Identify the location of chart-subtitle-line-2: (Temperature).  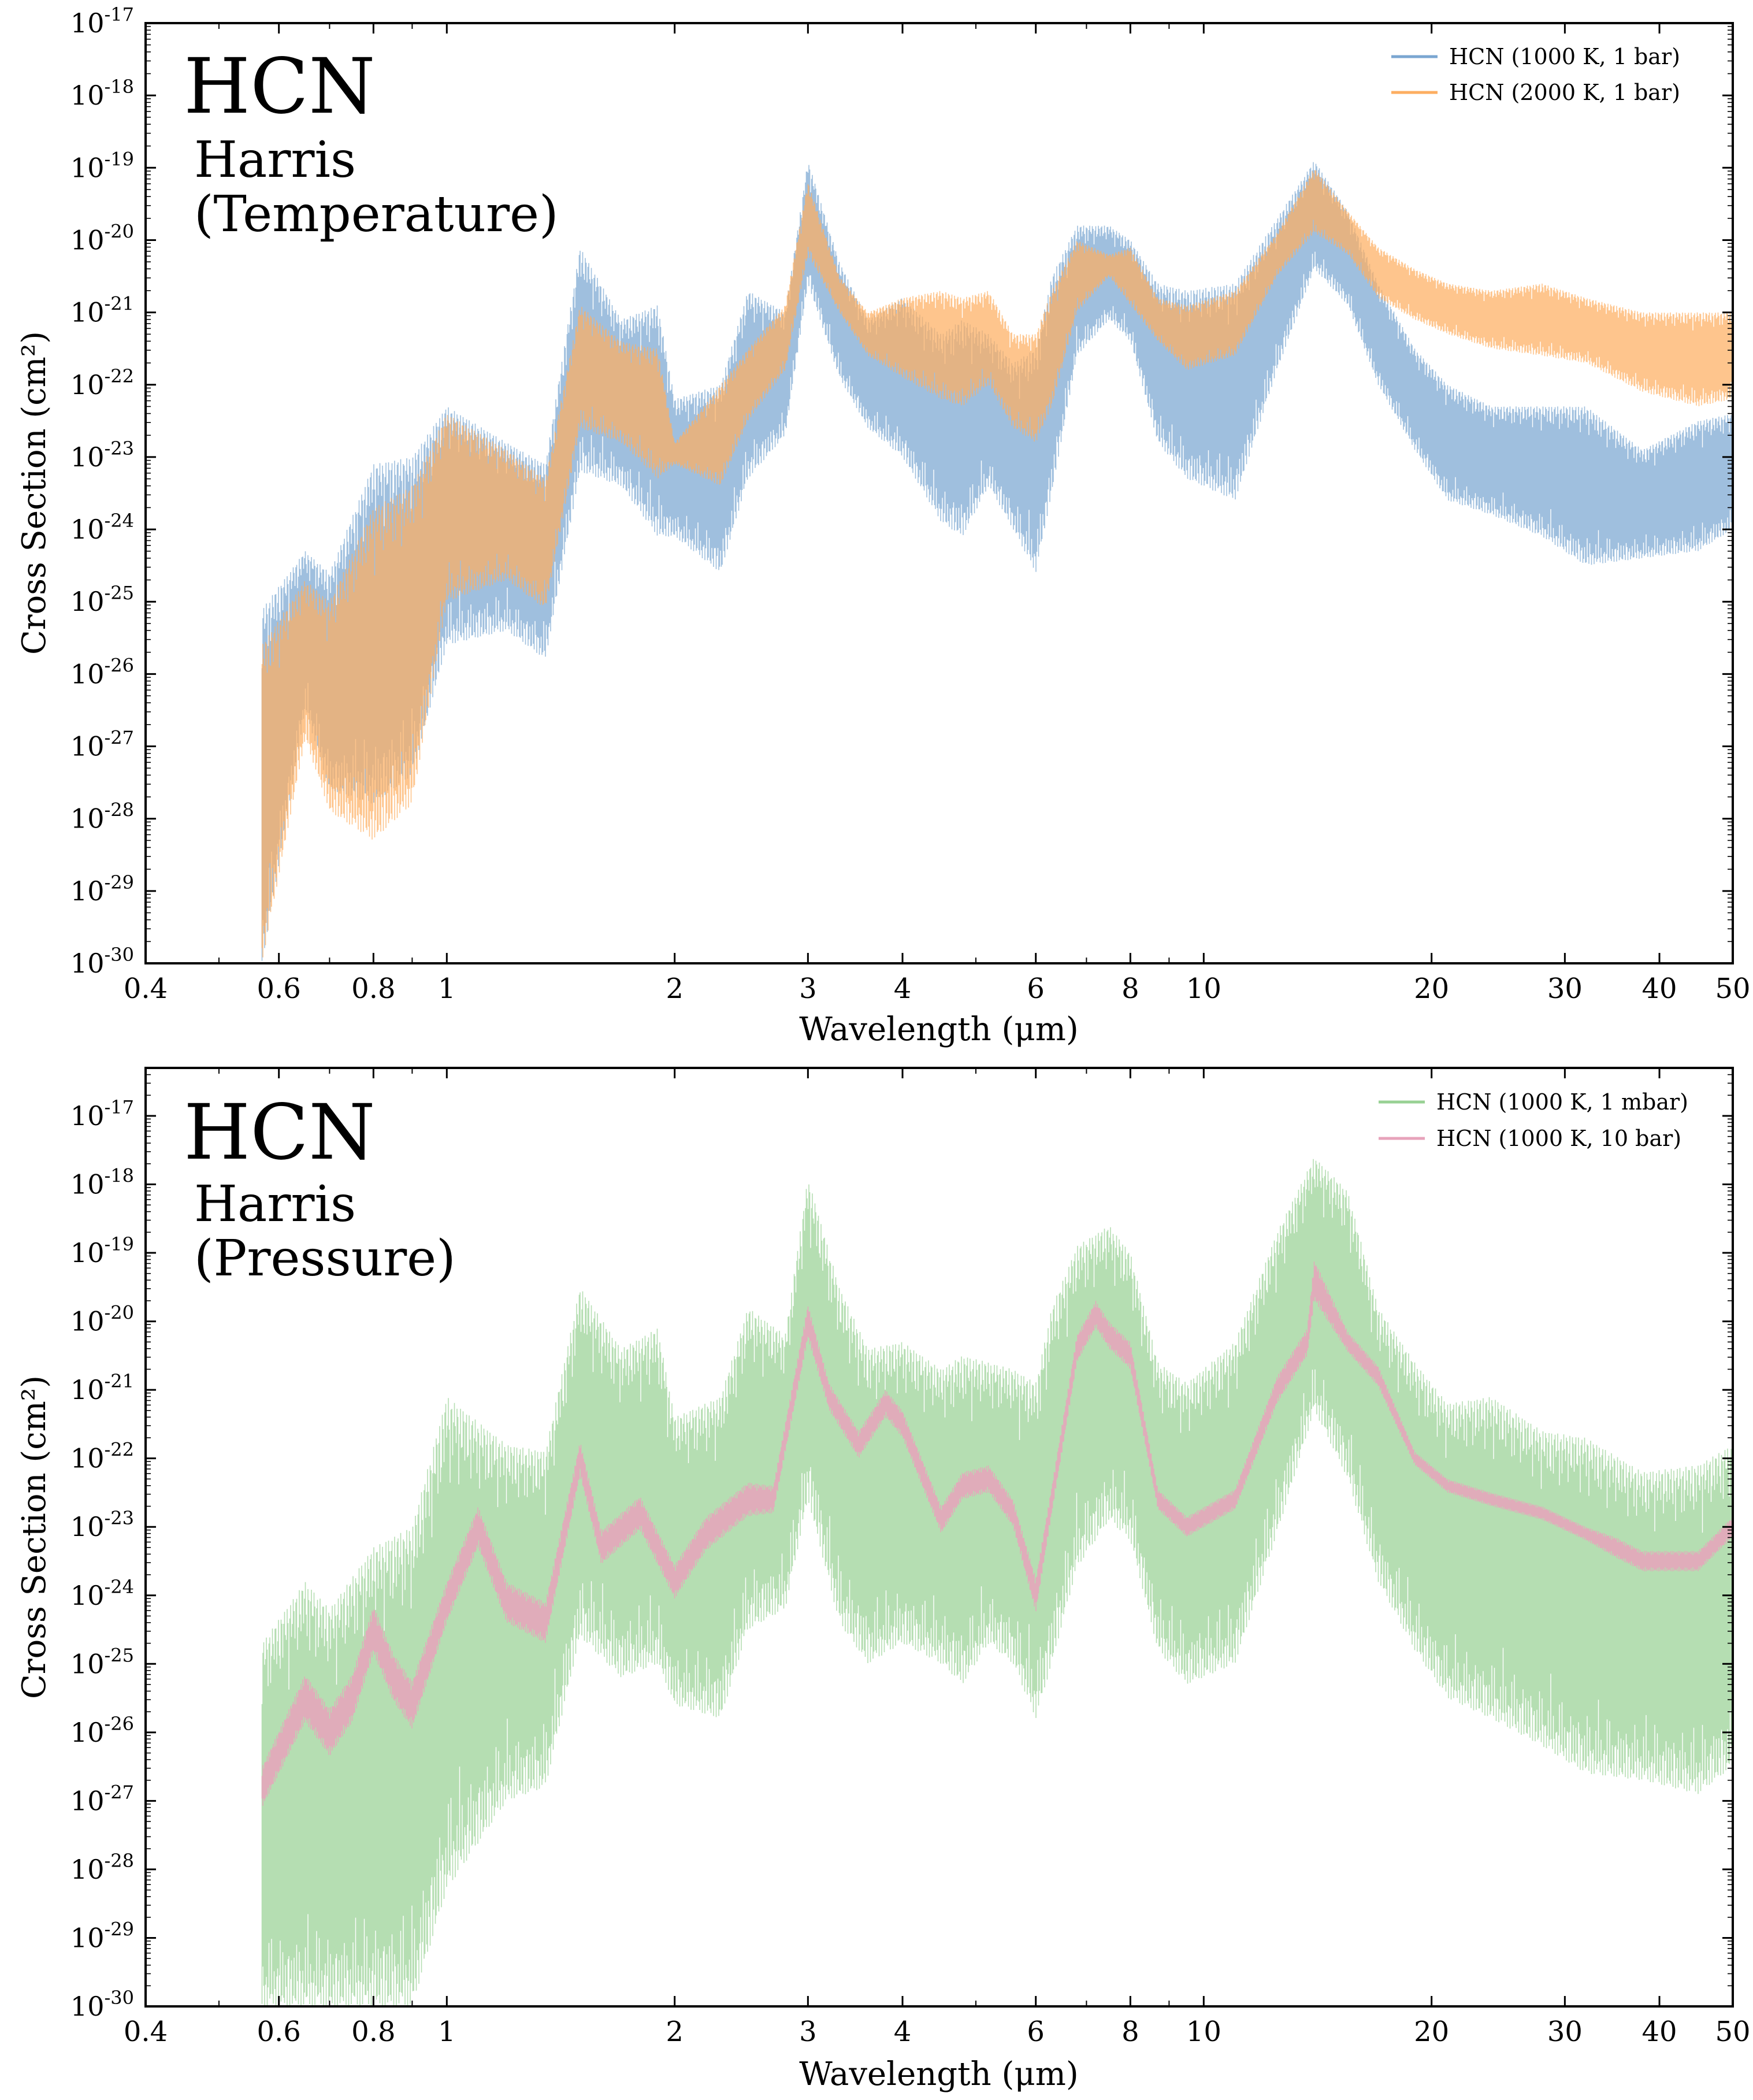
(376, 214).